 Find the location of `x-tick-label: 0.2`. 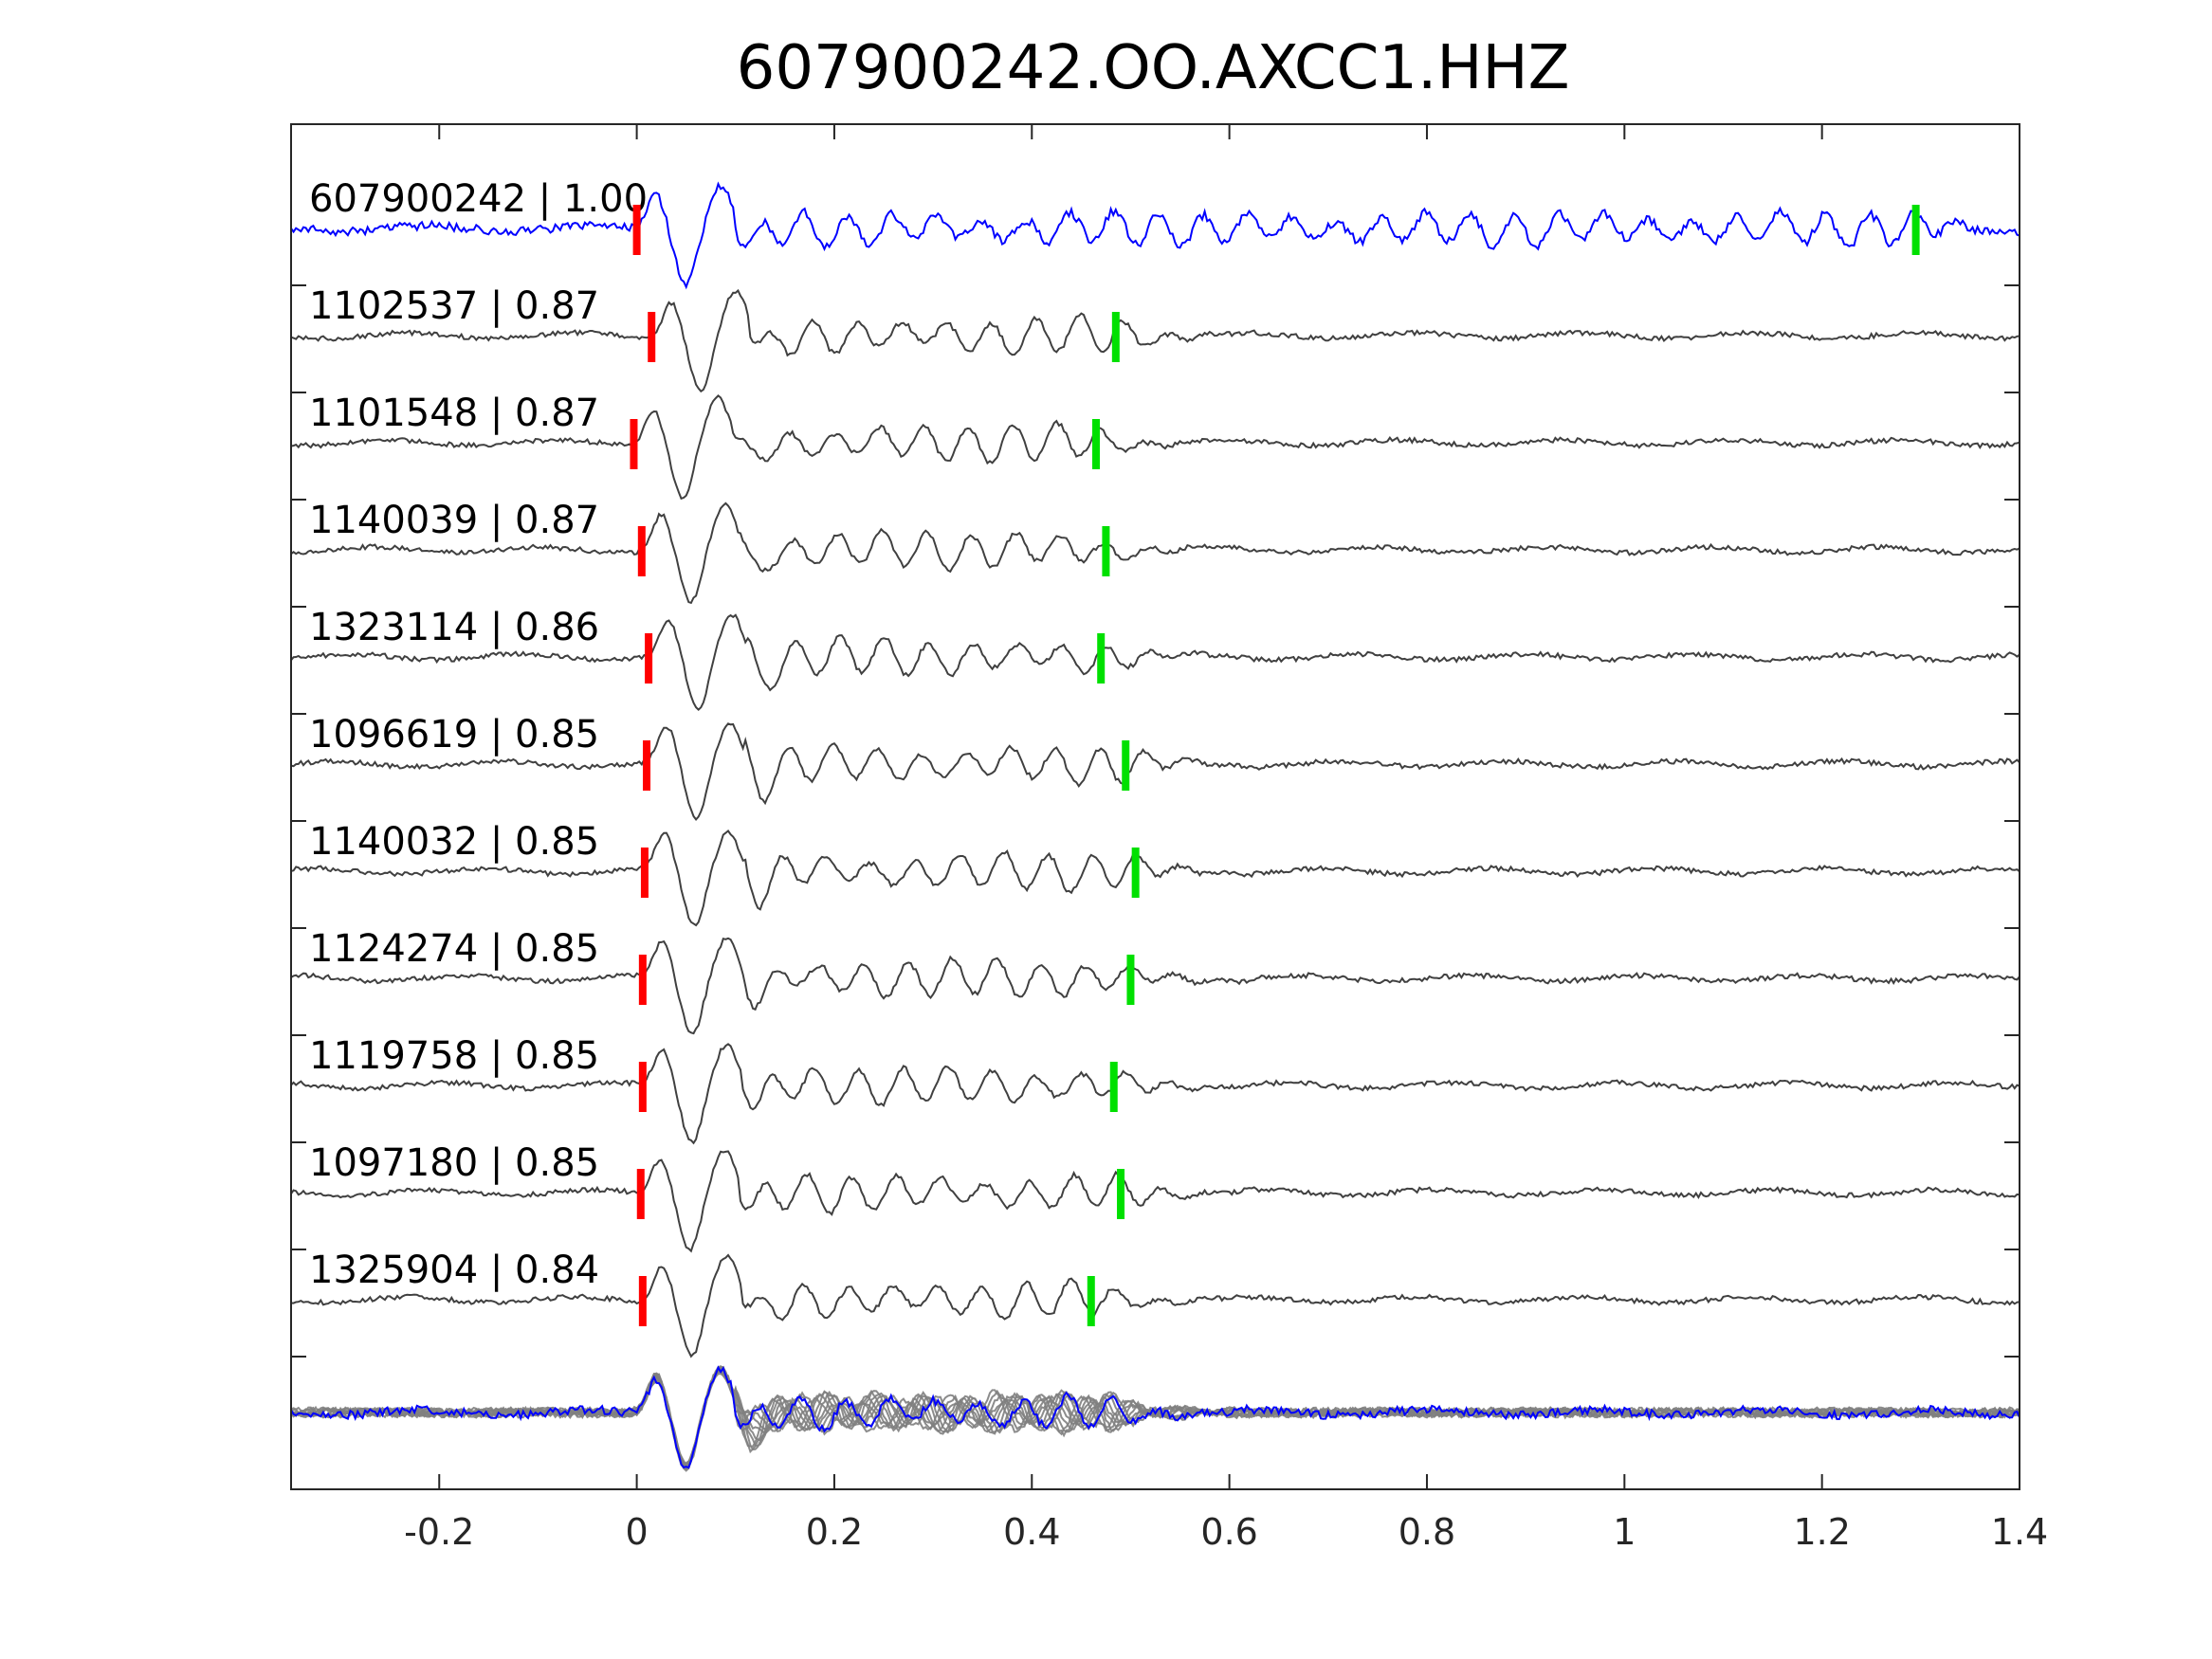

x-tick-label: 0.2 is located at coordinates (834, 1532).